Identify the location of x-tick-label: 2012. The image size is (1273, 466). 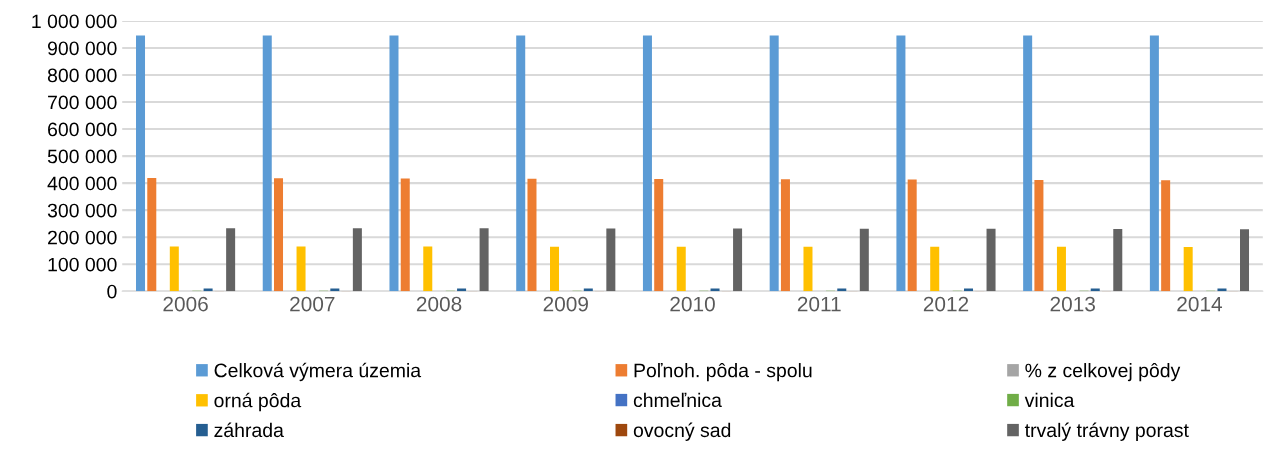
(946, 304).